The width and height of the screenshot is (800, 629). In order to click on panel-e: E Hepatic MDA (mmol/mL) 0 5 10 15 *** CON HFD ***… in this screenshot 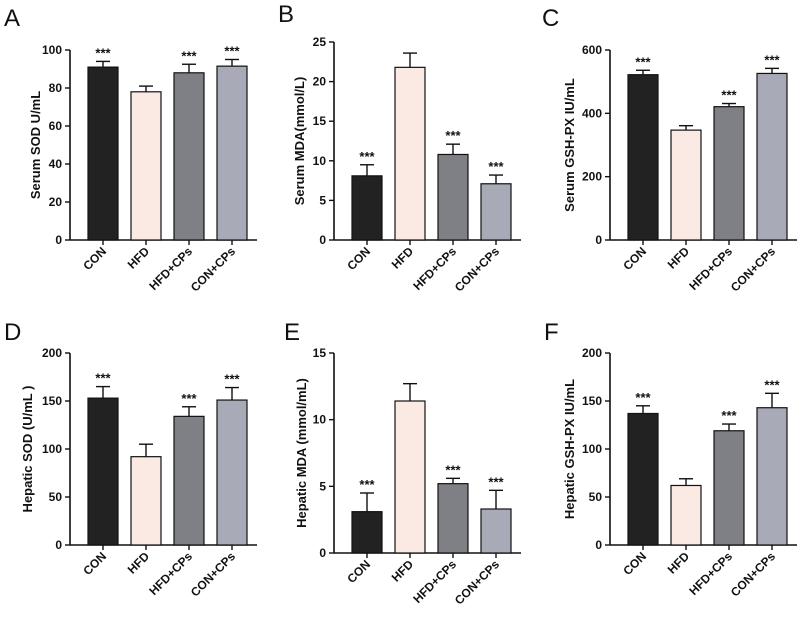, I will do `click(402, 463)`.